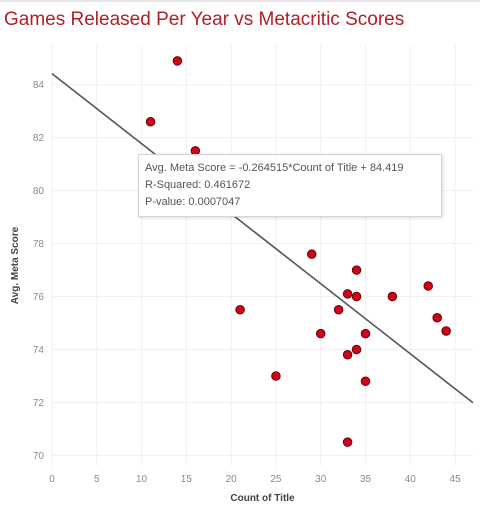 The image size is (480, 510). Describe the element at coordinates (39, 350) in the screenshot. I see `y-tick-label: 74` at that location.